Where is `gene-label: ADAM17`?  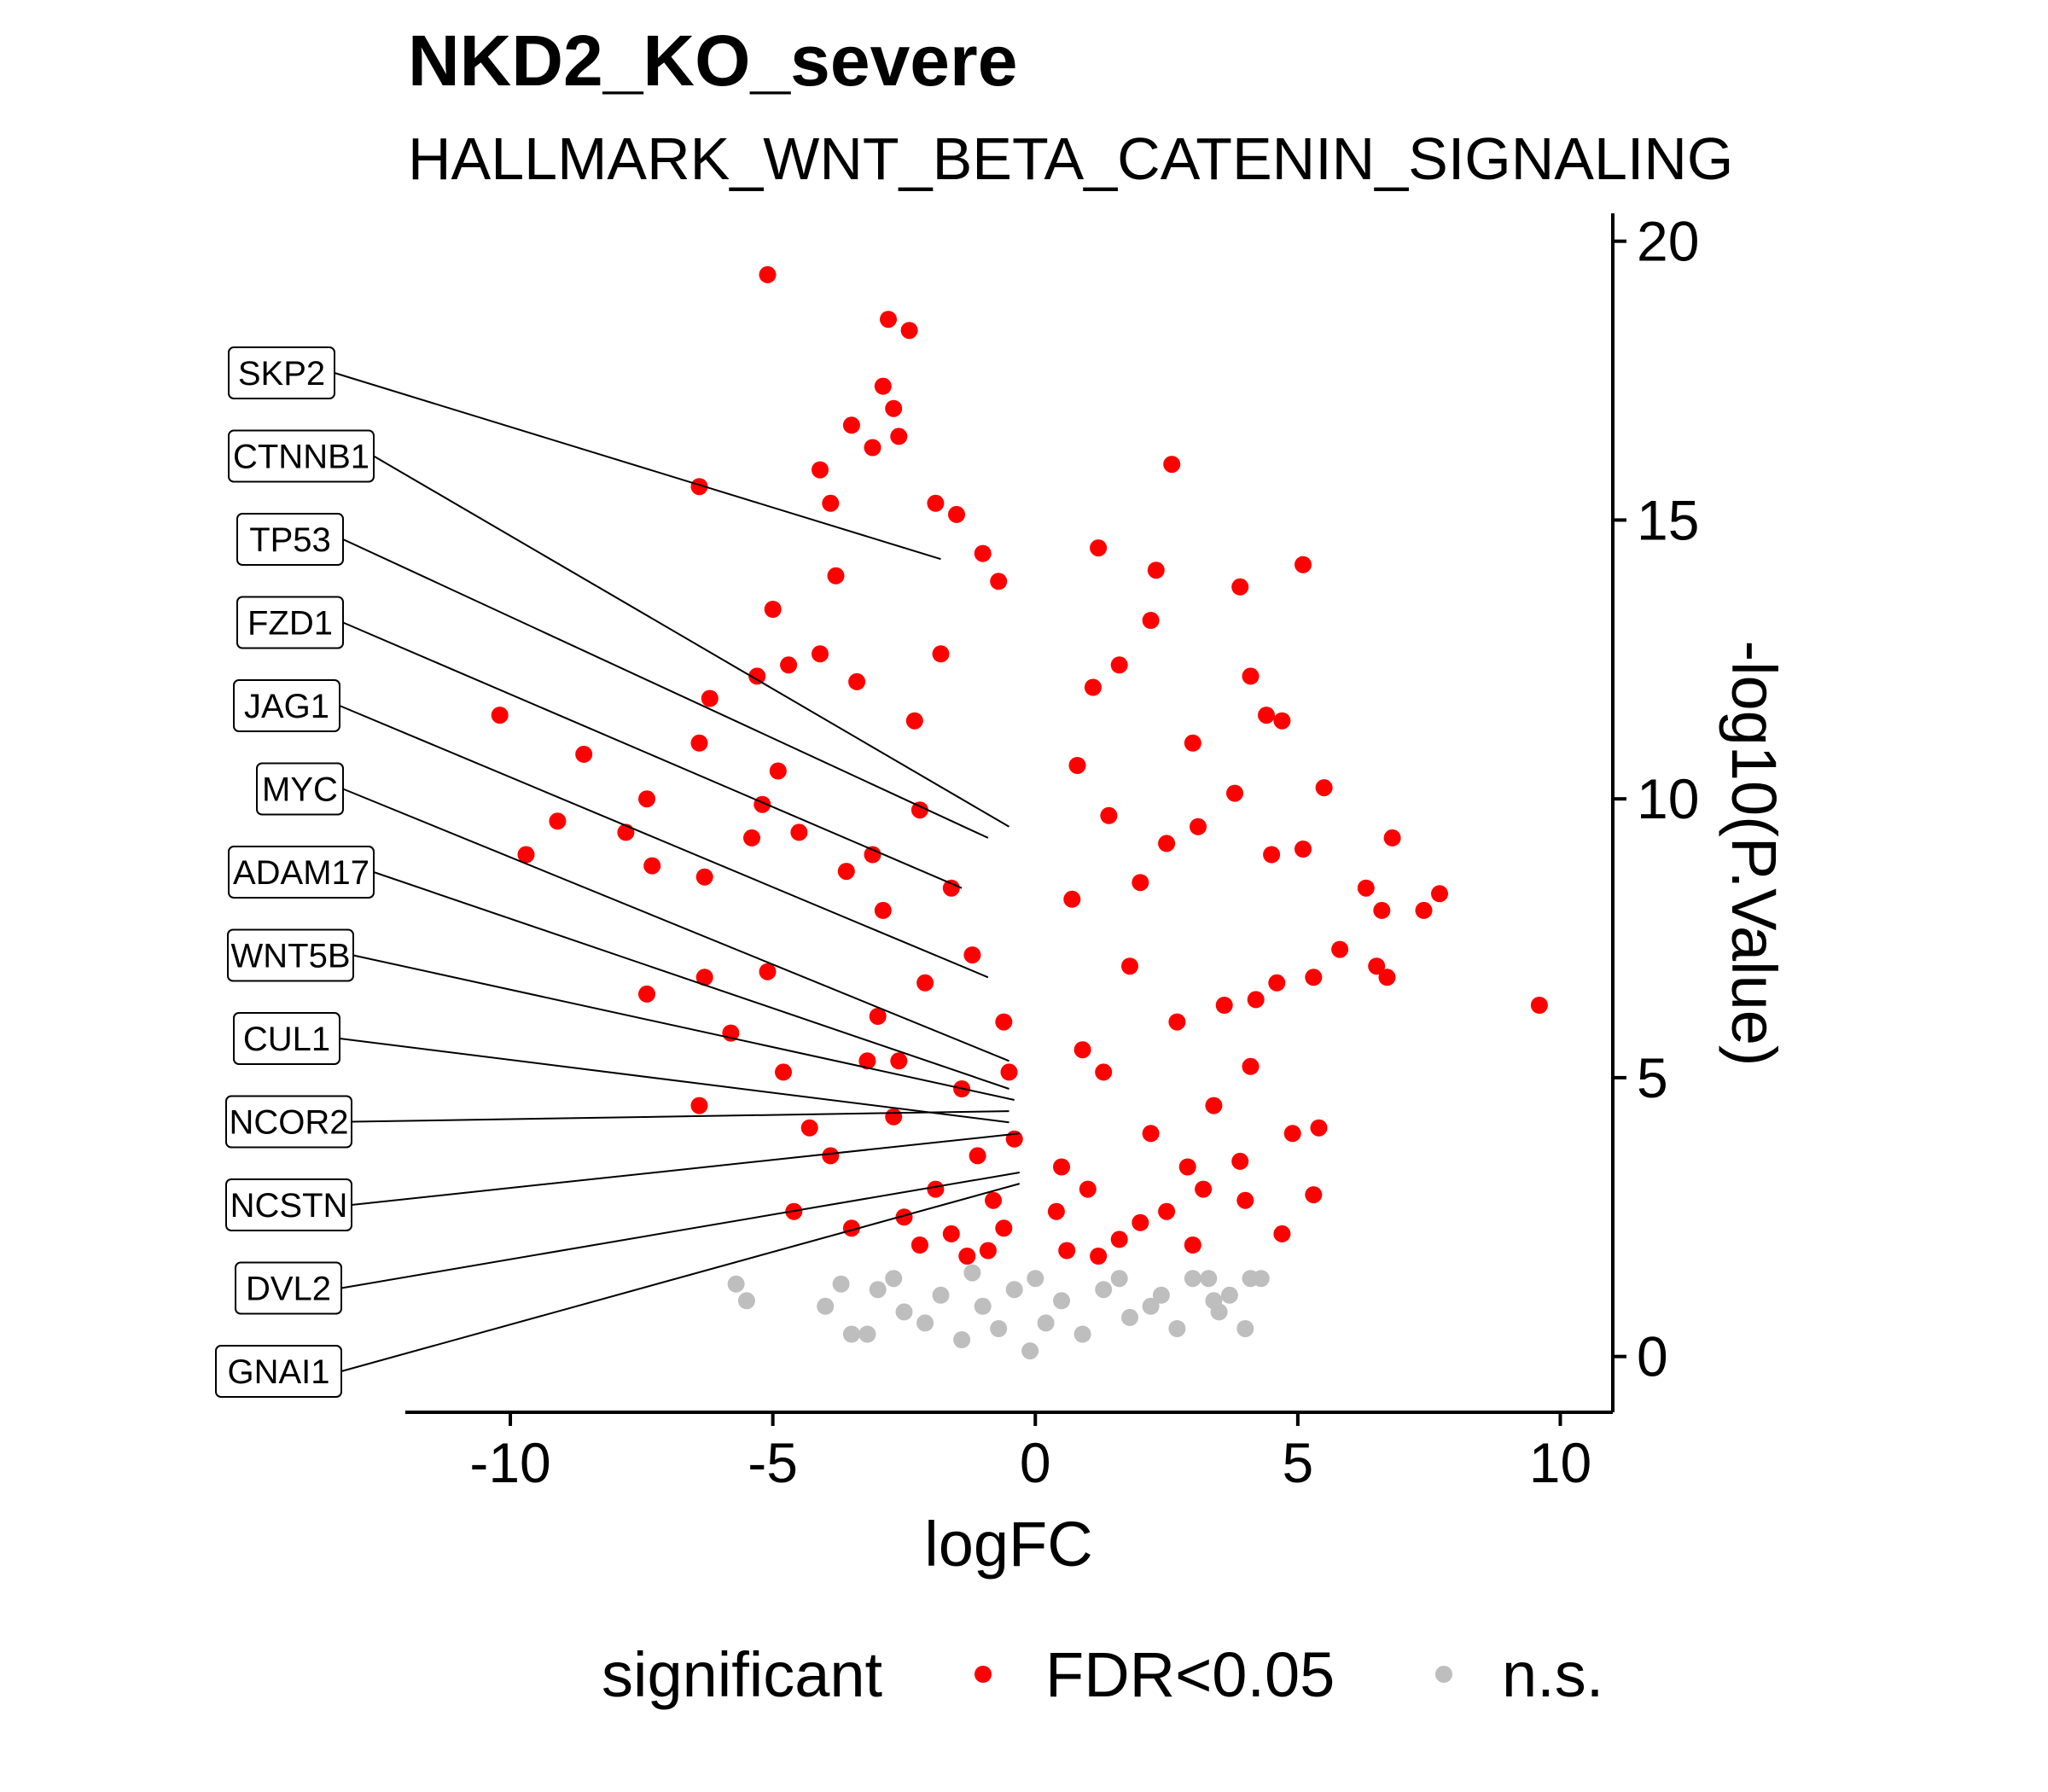
gene-label: ADAM17 is located at coordinates (301, 873).